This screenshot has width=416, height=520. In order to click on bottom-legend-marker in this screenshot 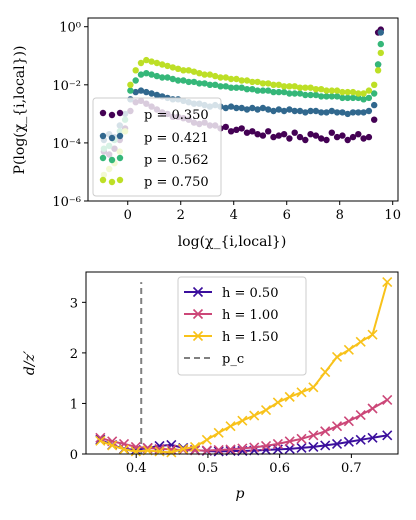, I will do `click(198, 314)`.